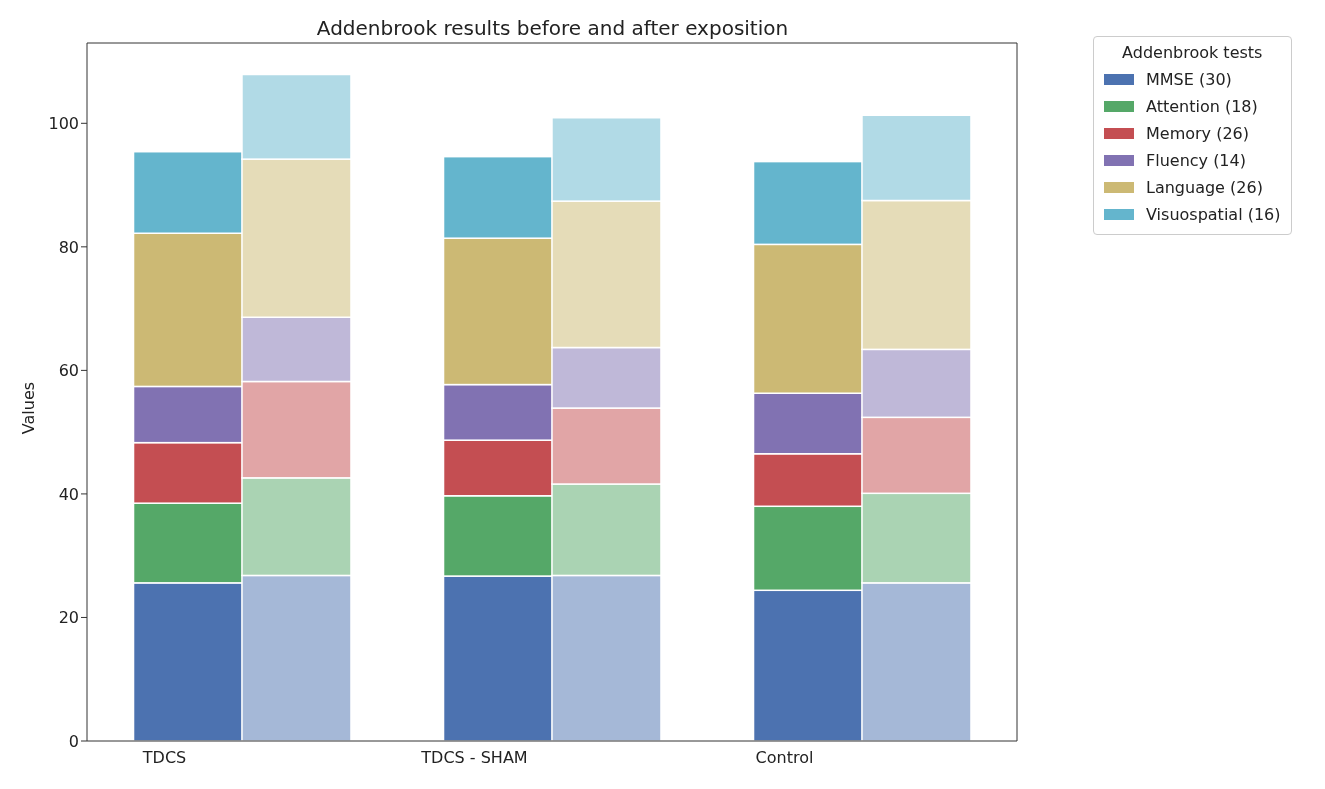 This screenshot has height=789, width=1325. Describe the element at coordinates (784, 757) in the screenshot. I see `x-tick-label: Control` at that location.